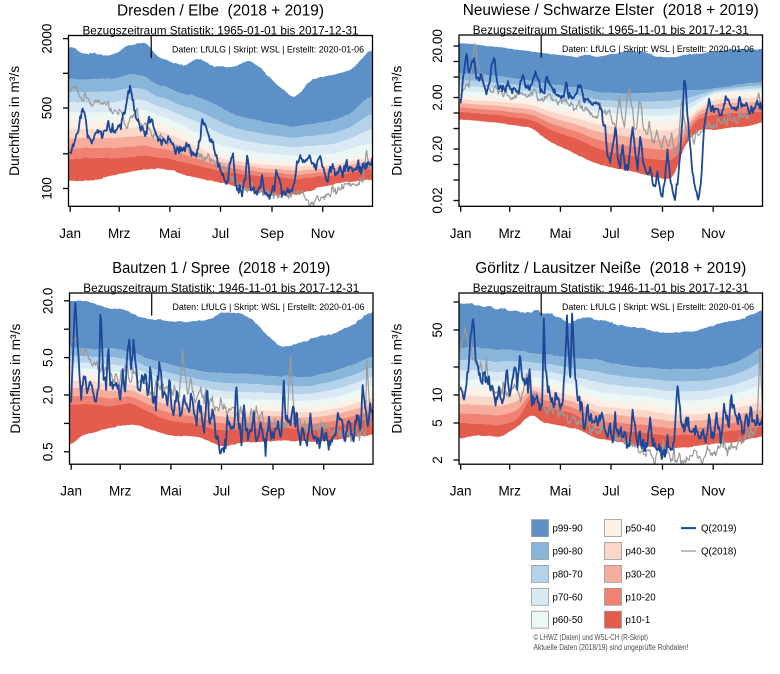 Image resolution: width=780 pixels, height=674 pixels. What do you see at coordinates (610, 268) in the screenshot?
I see `svg-text:Görlitz / Lausitzer Neiße (20: Görlitz / Lausitzer Neiße (2018 + 2019)` at bounding box center [610, 268].